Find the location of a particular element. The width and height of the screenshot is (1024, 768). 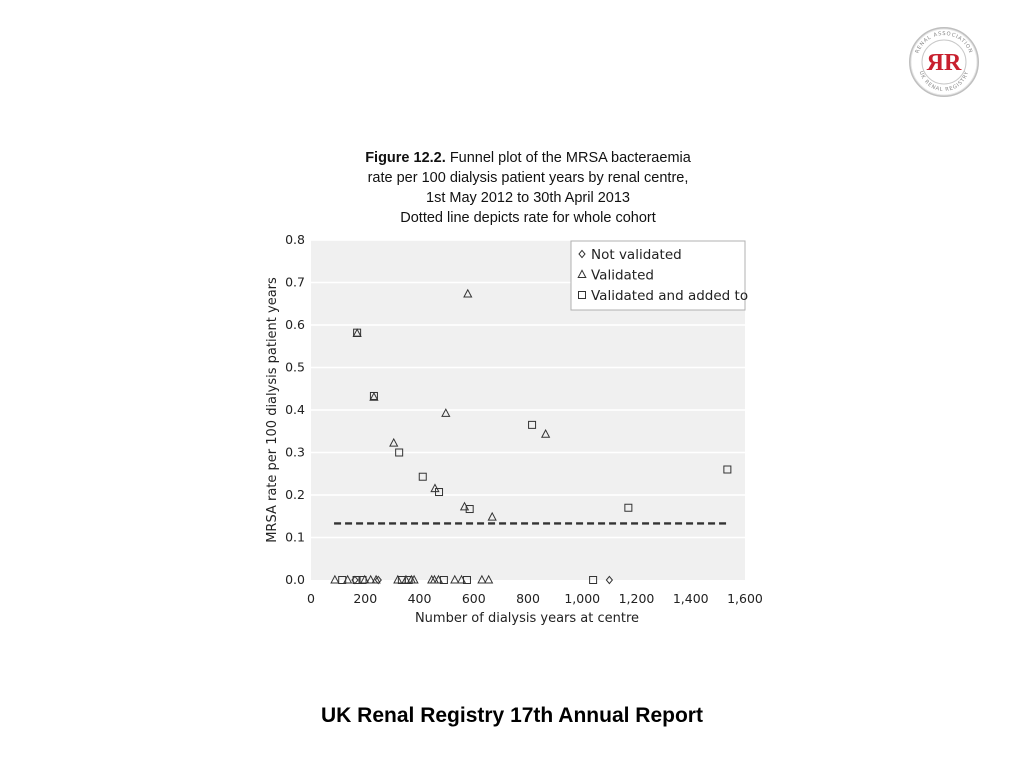

legend-triangle-icon is located at coordinates (582, 273).